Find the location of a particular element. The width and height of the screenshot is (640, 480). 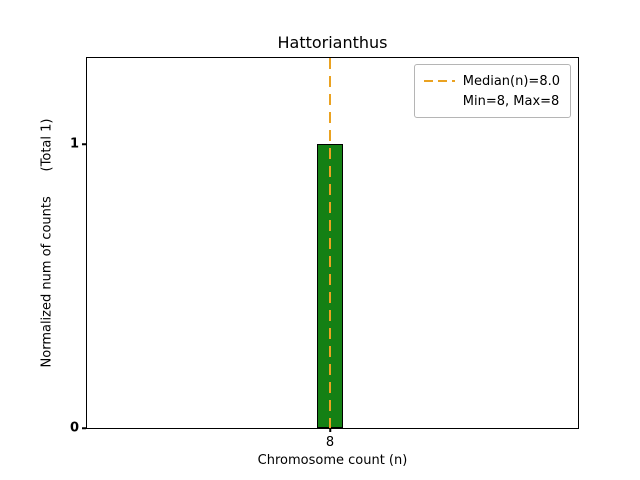

chart-title: Hattorianthus is located at coordinates (332, 42).